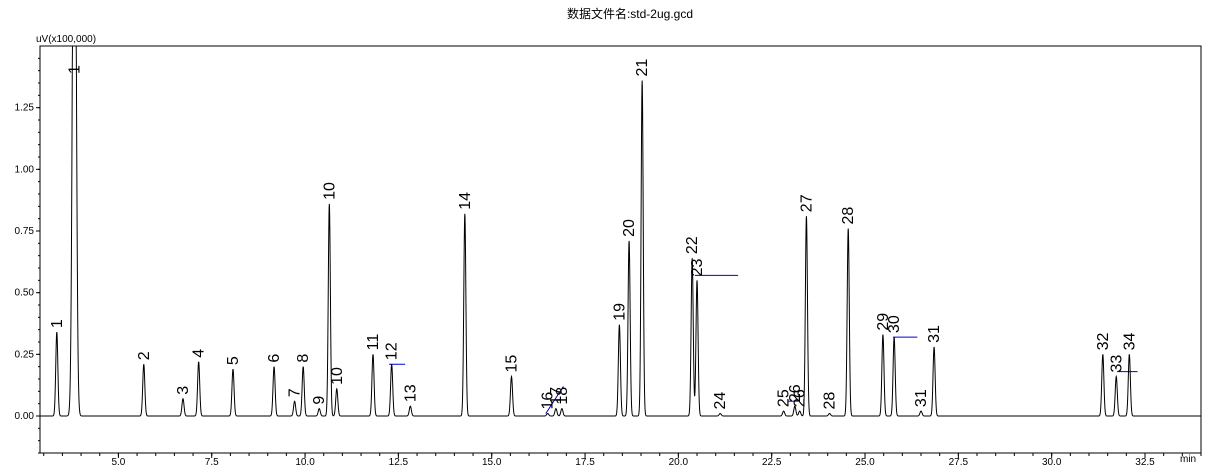 The image size is (1210, 467). Describe the element at coordinates (697, 267) in the screenshot. I see `peak-label: 23` at that location.